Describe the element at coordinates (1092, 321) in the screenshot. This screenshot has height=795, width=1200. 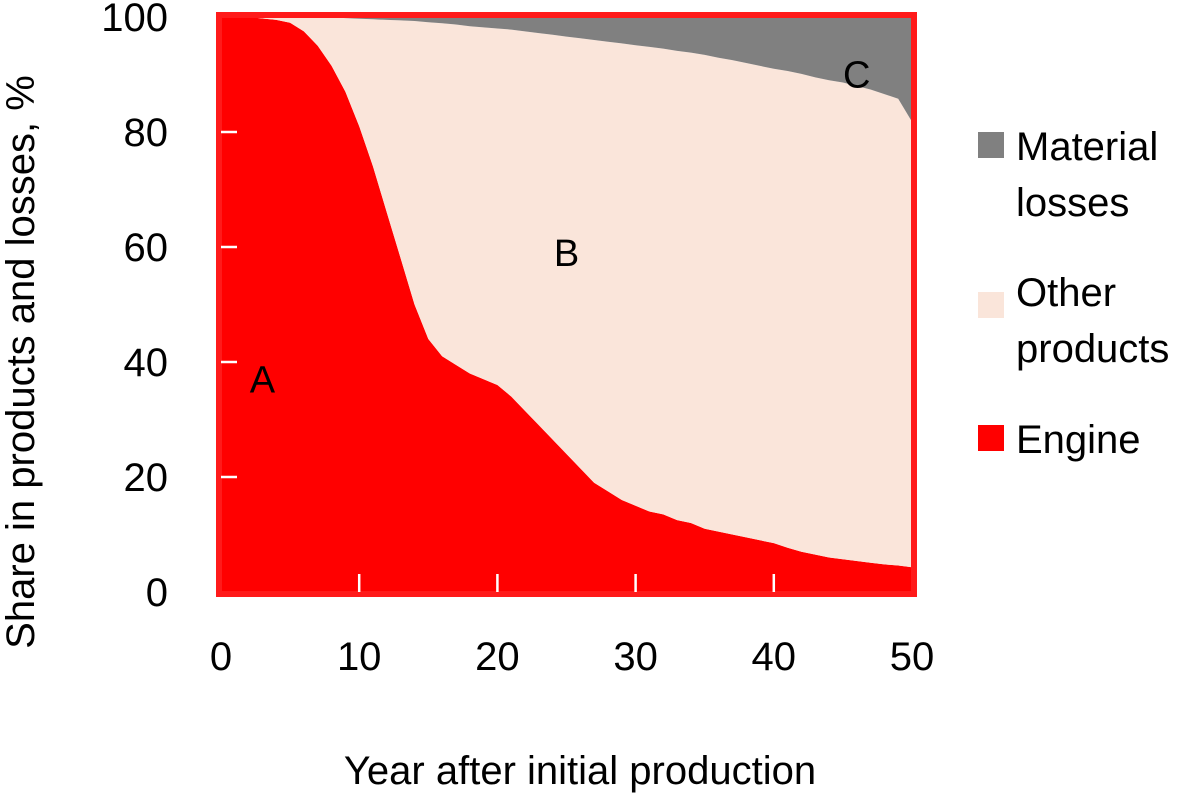
I see `legend-label: Other products` at that location.